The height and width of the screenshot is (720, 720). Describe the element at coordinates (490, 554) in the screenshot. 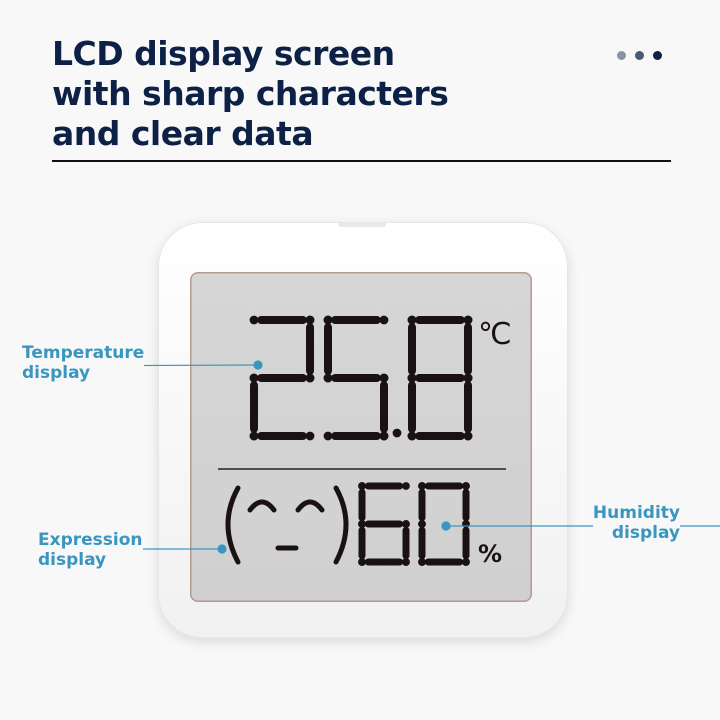

I see `humidity-unit: %` at that location.